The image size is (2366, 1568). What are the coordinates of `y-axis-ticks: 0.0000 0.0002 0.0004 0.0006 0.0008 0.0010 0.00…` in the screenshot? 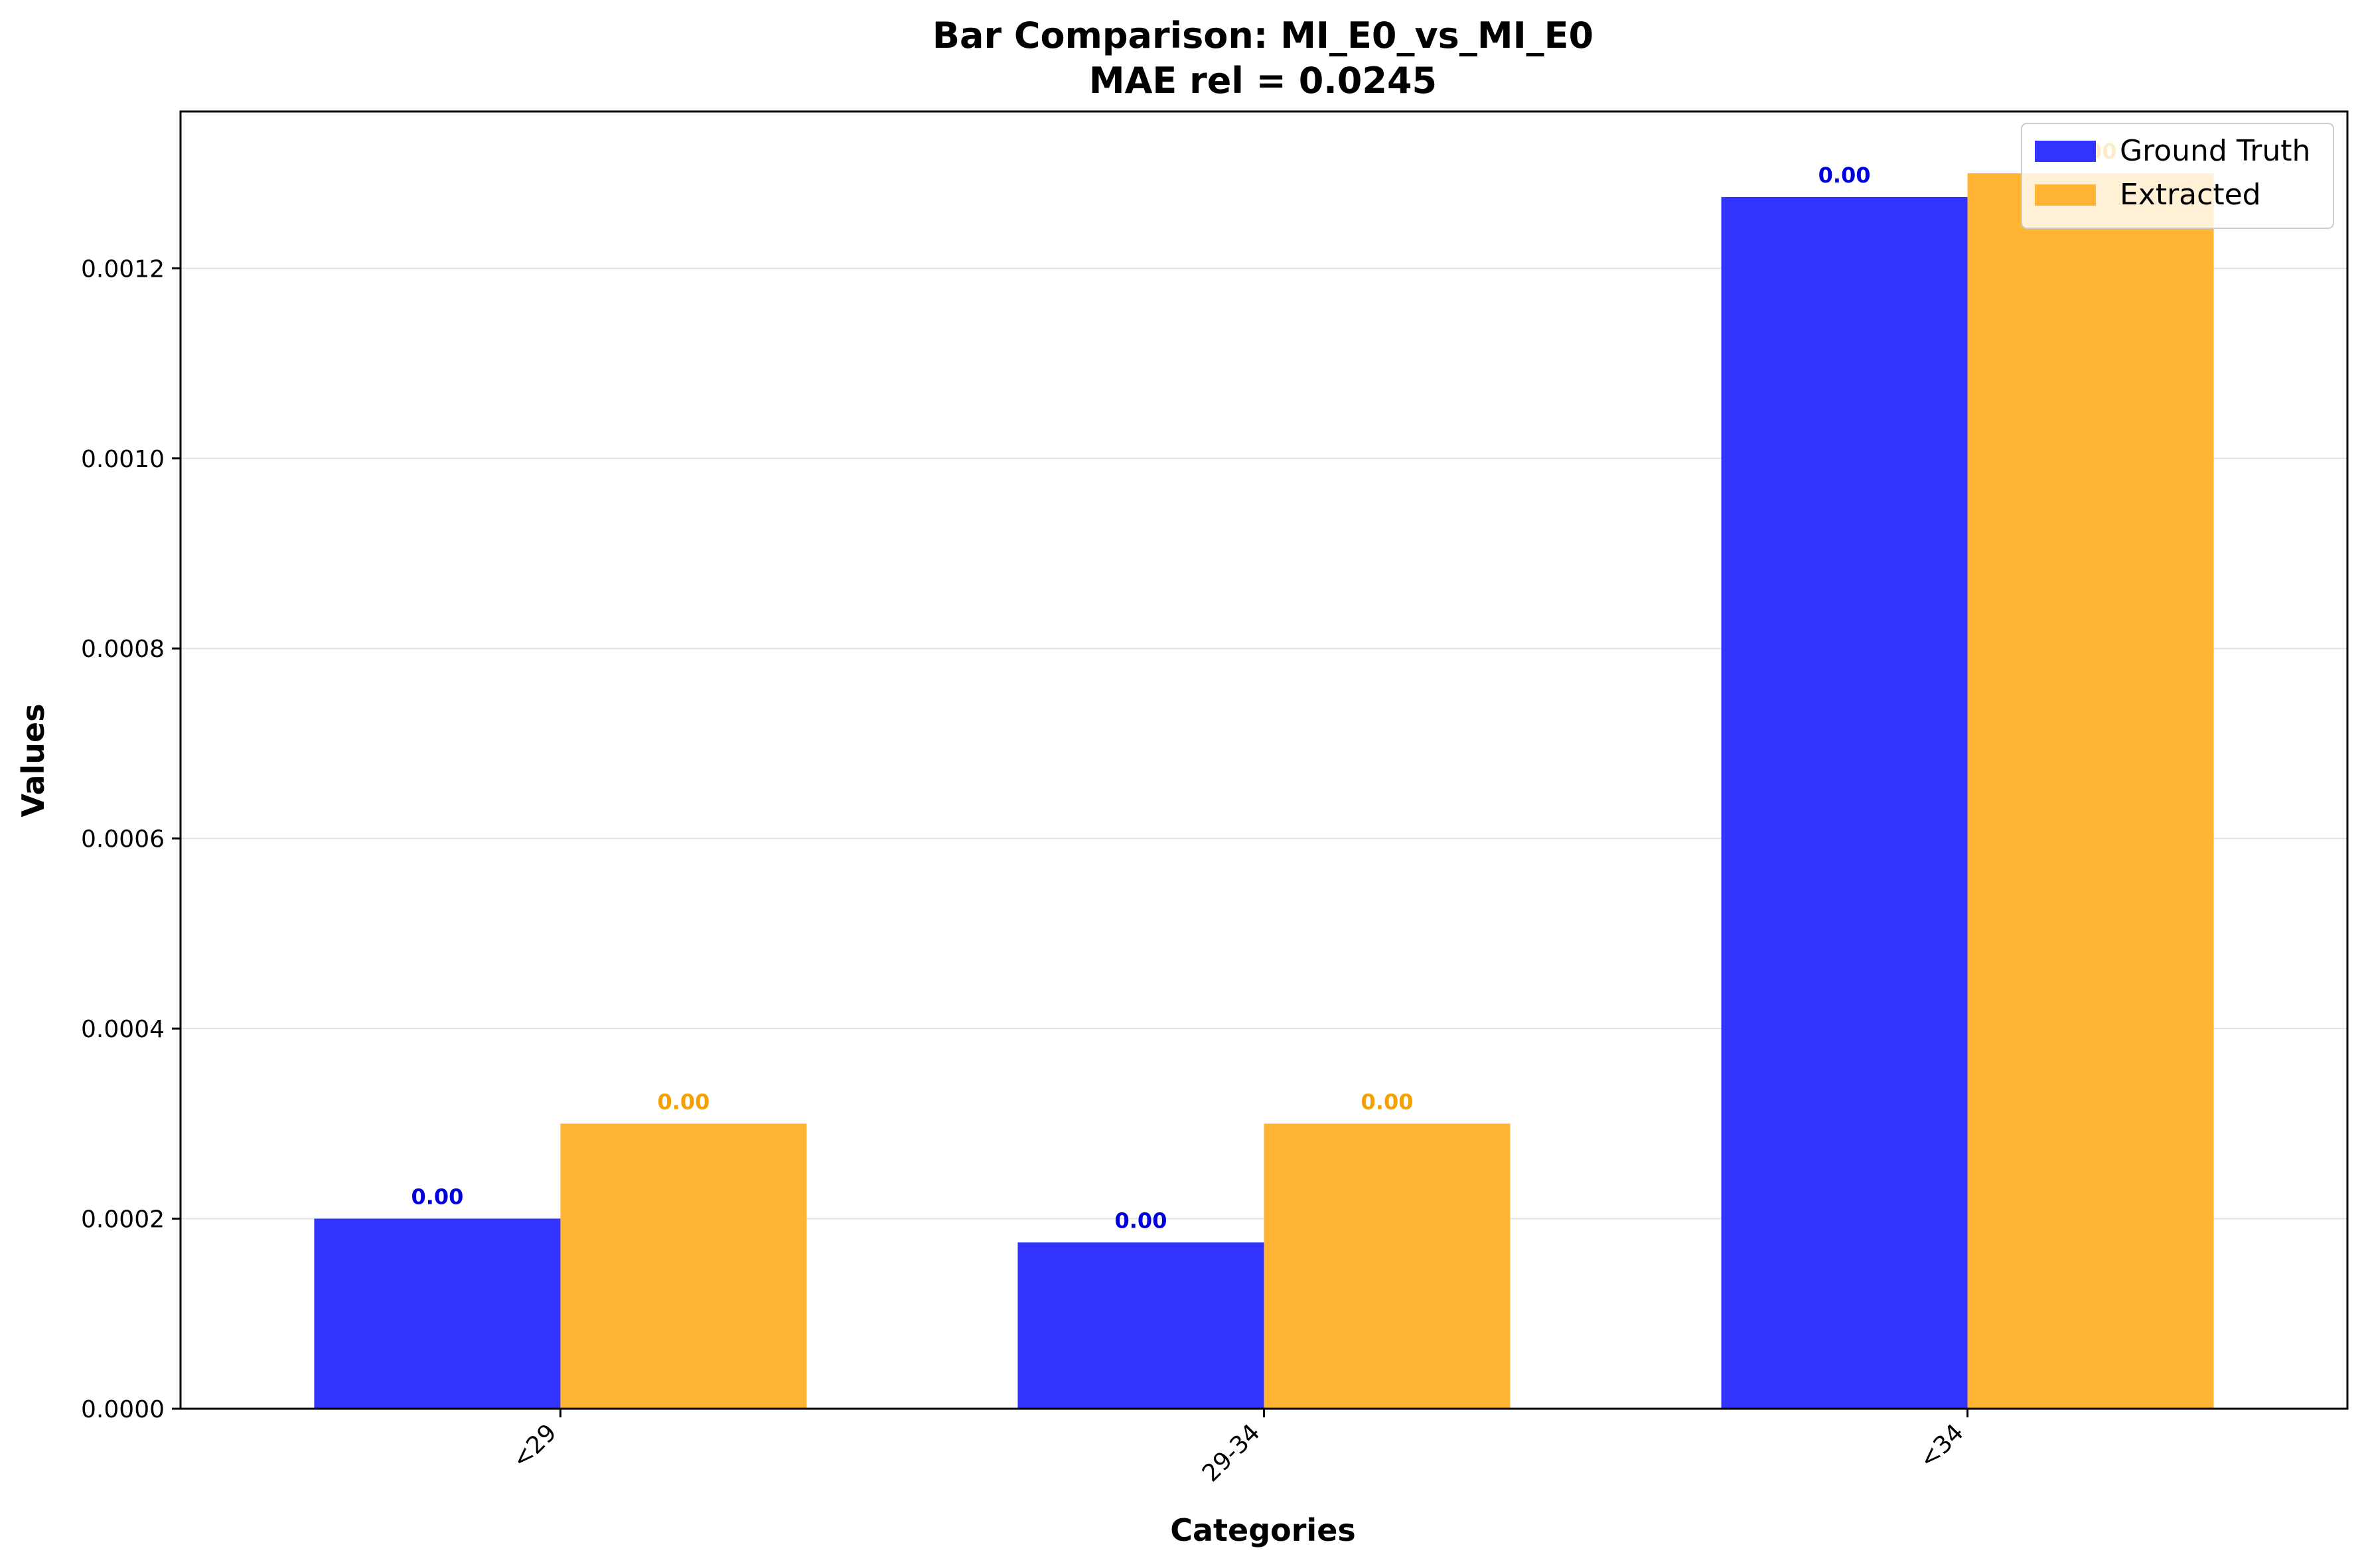 It's located at (131, 839).